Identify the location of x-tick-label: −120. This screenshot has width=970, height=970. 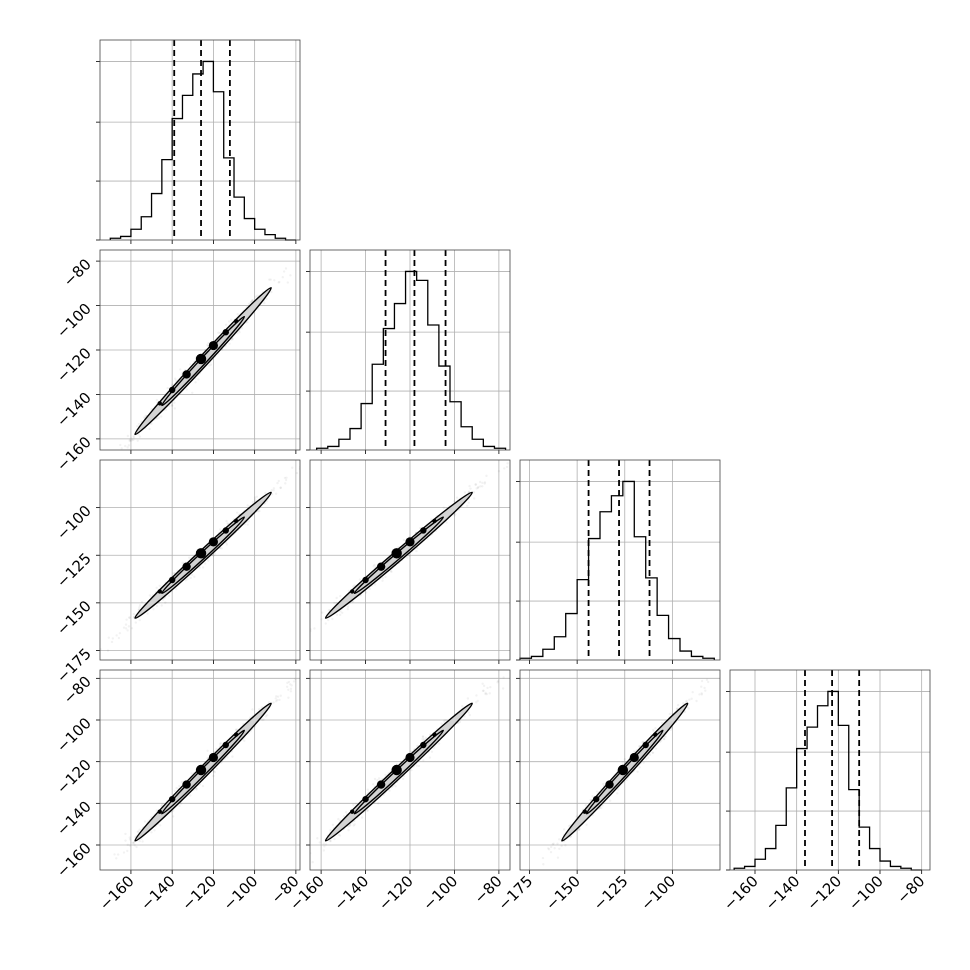
(199, 893).